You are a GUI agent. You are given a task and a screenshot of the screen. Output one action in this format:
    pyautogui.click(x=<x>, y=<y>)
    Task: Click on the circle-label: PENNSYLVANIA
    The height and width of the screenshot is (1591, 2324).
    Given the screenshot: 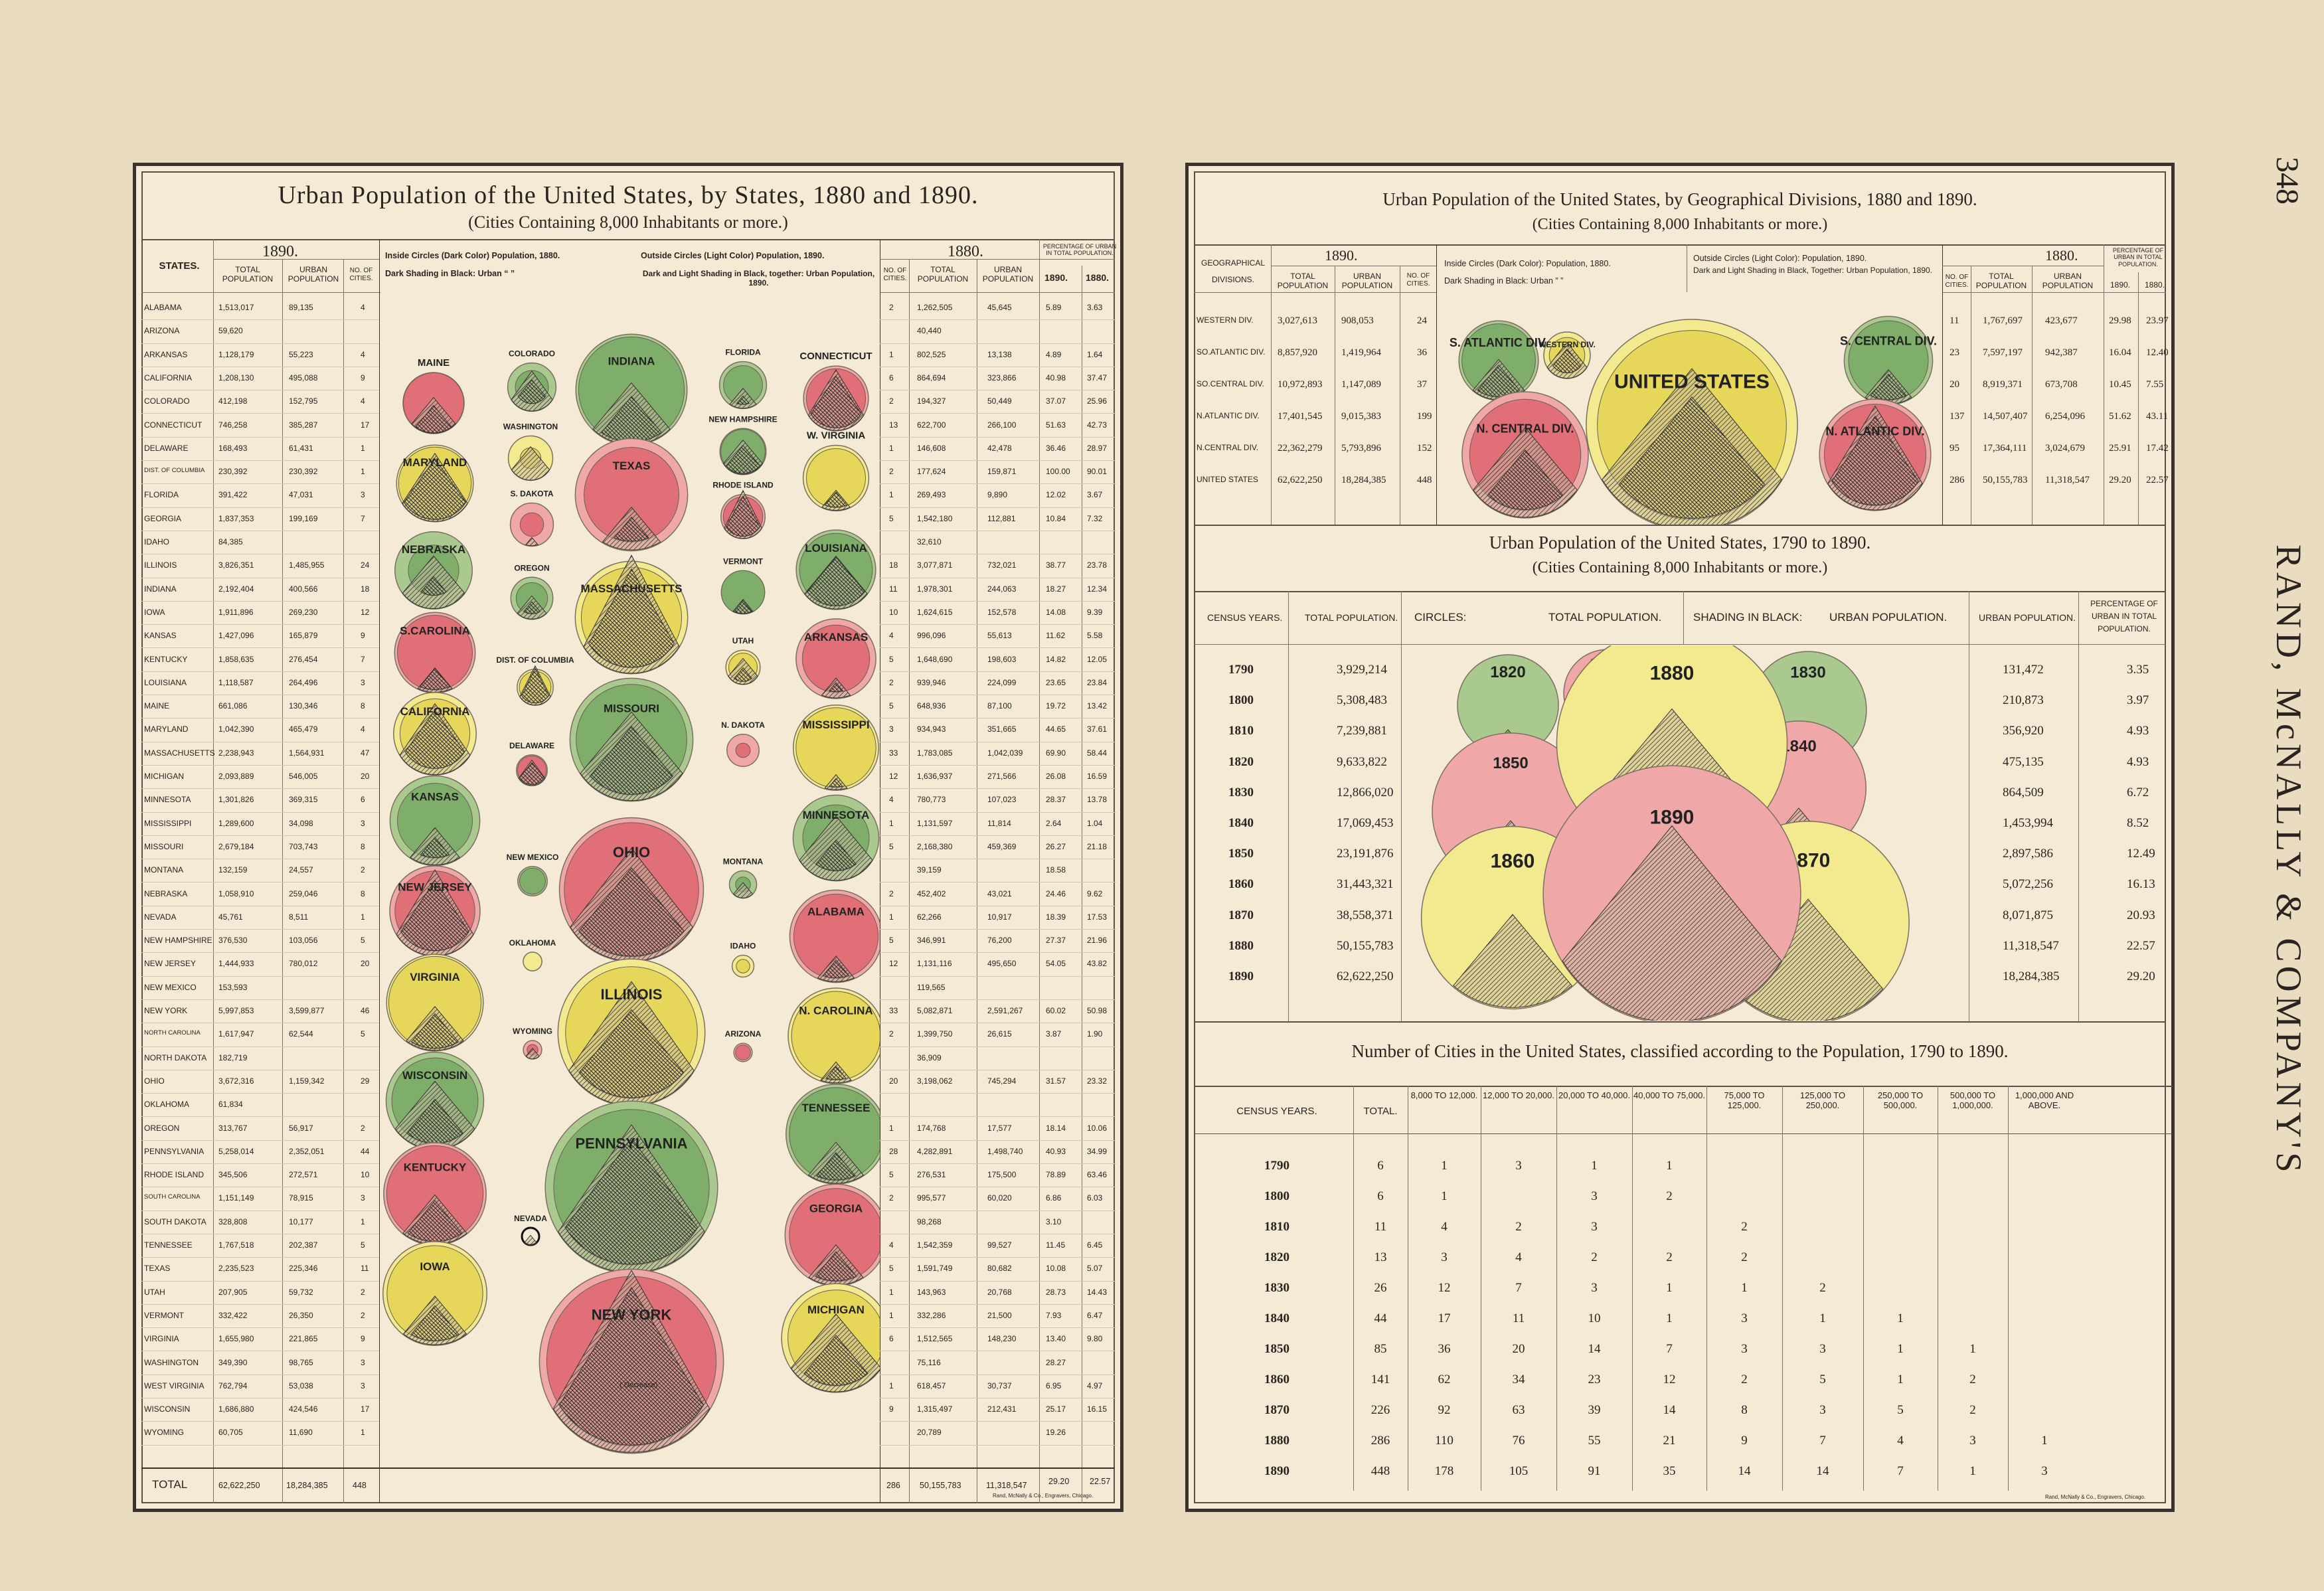 What is the action you would take?
    pyautogui.click(x=631, y=1144)
    